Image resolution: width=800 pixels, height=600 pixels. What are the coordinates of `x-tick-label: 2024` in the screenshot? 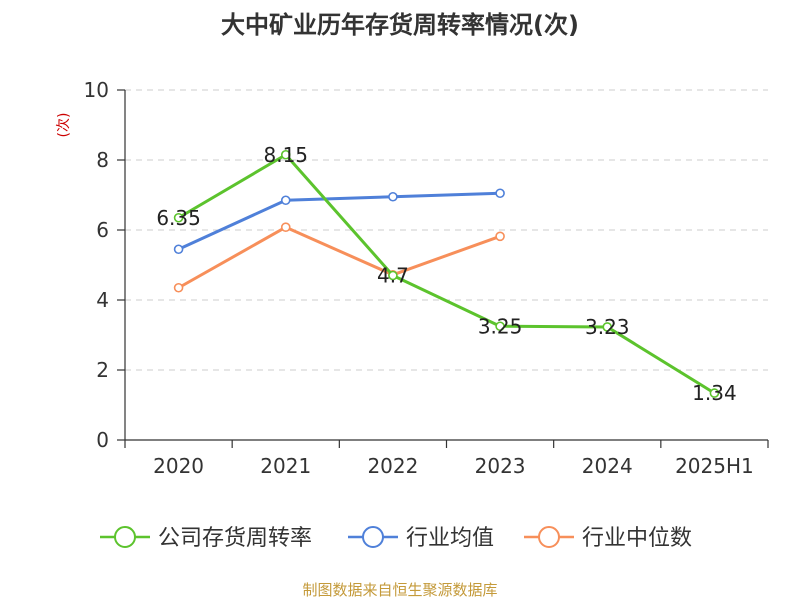 It's located at (607, 466).